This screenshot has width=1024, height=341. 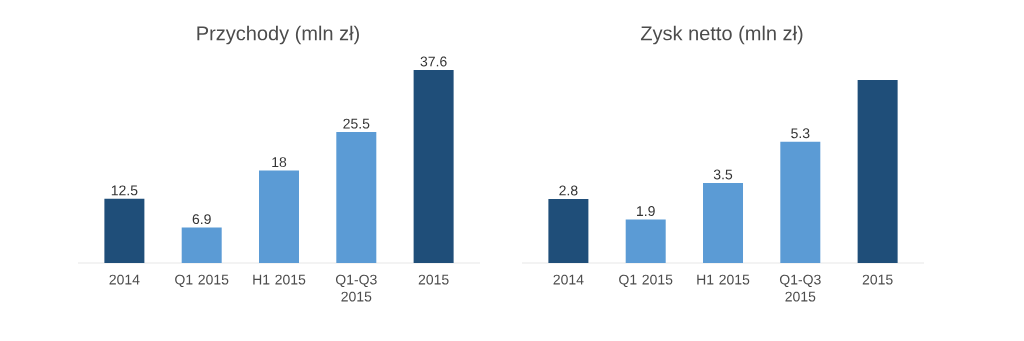 What do you see at coordinates (800, 133) in the screenshot?
I see `data-label: 5.3` at bounding box center [800, 133].